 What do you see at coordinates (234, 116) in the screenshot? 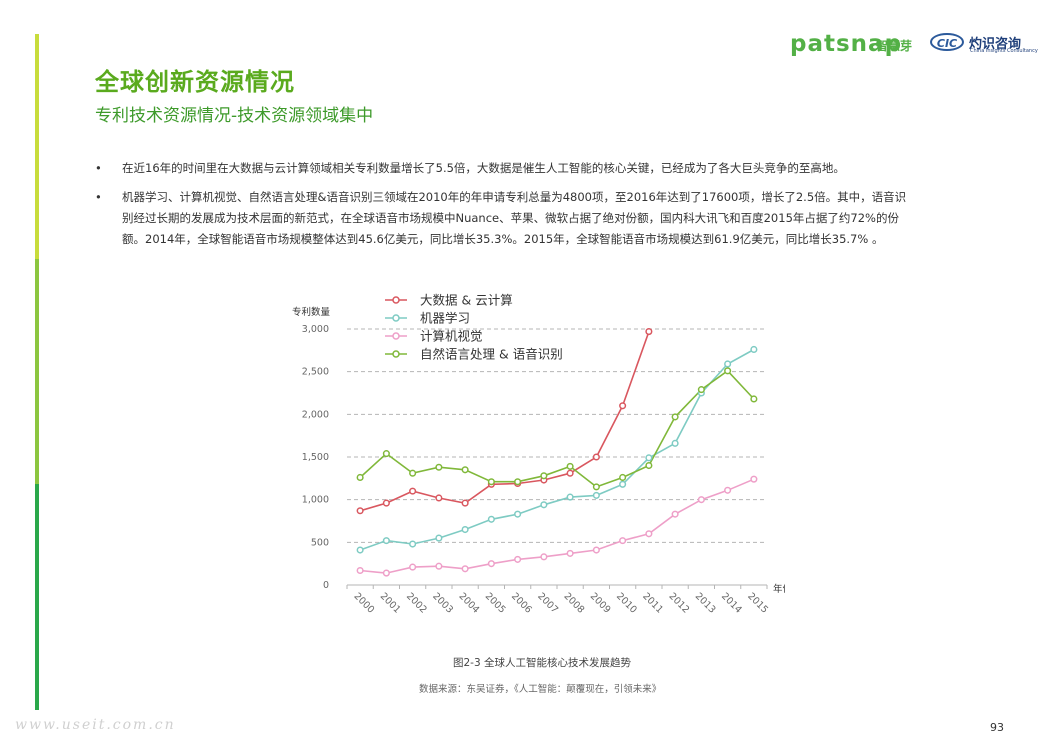
I see `page-subtitle: 专利技术资源情况-技术资源领域集中` at bounding box center [234, 116].